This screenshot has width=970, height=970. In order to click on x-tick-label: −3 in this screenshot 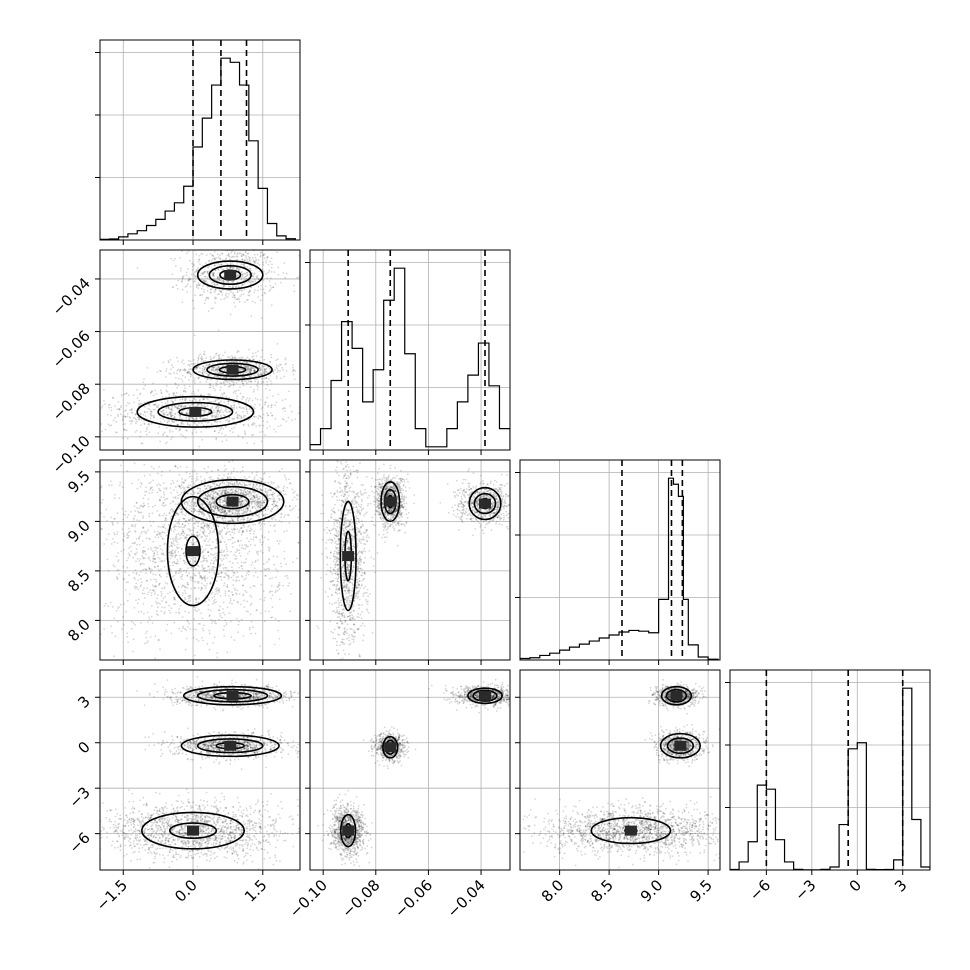, I will do `click(805, 890)`.